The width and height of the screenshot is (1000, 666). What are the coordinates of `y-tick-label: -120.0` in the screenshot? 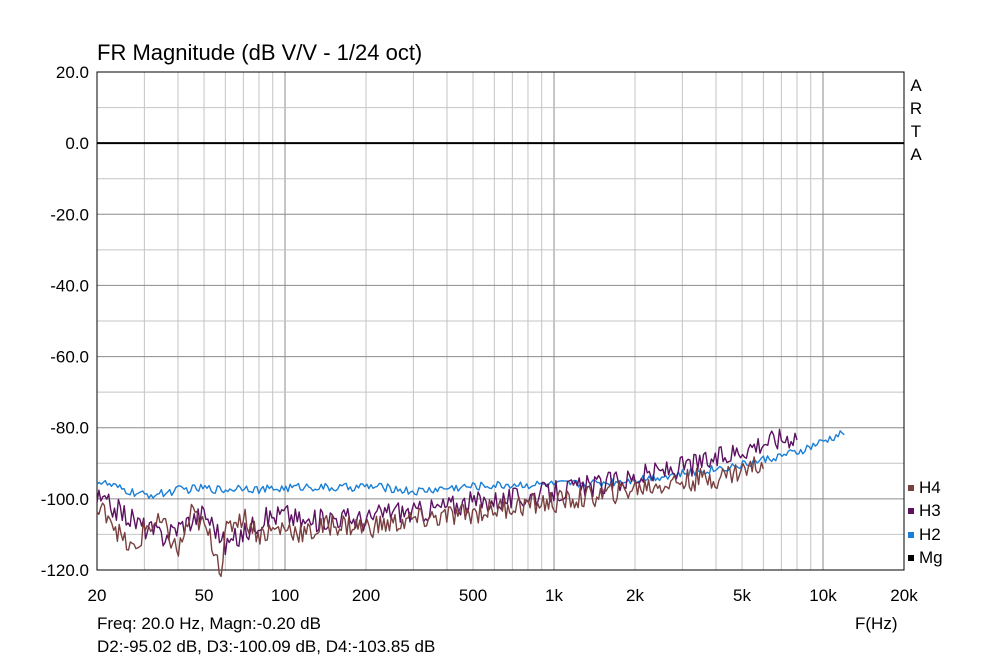 It's located at (65, 570).